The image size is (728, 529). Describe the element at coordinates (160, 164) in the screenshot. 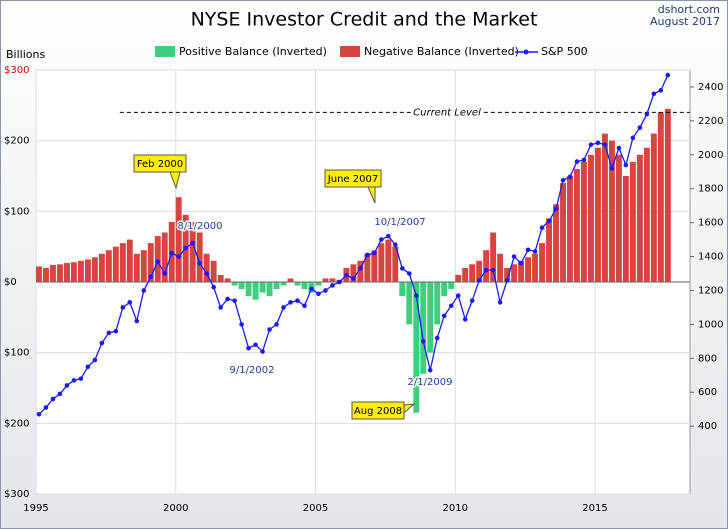

I see `callout-label: Feb 2000` at that location.